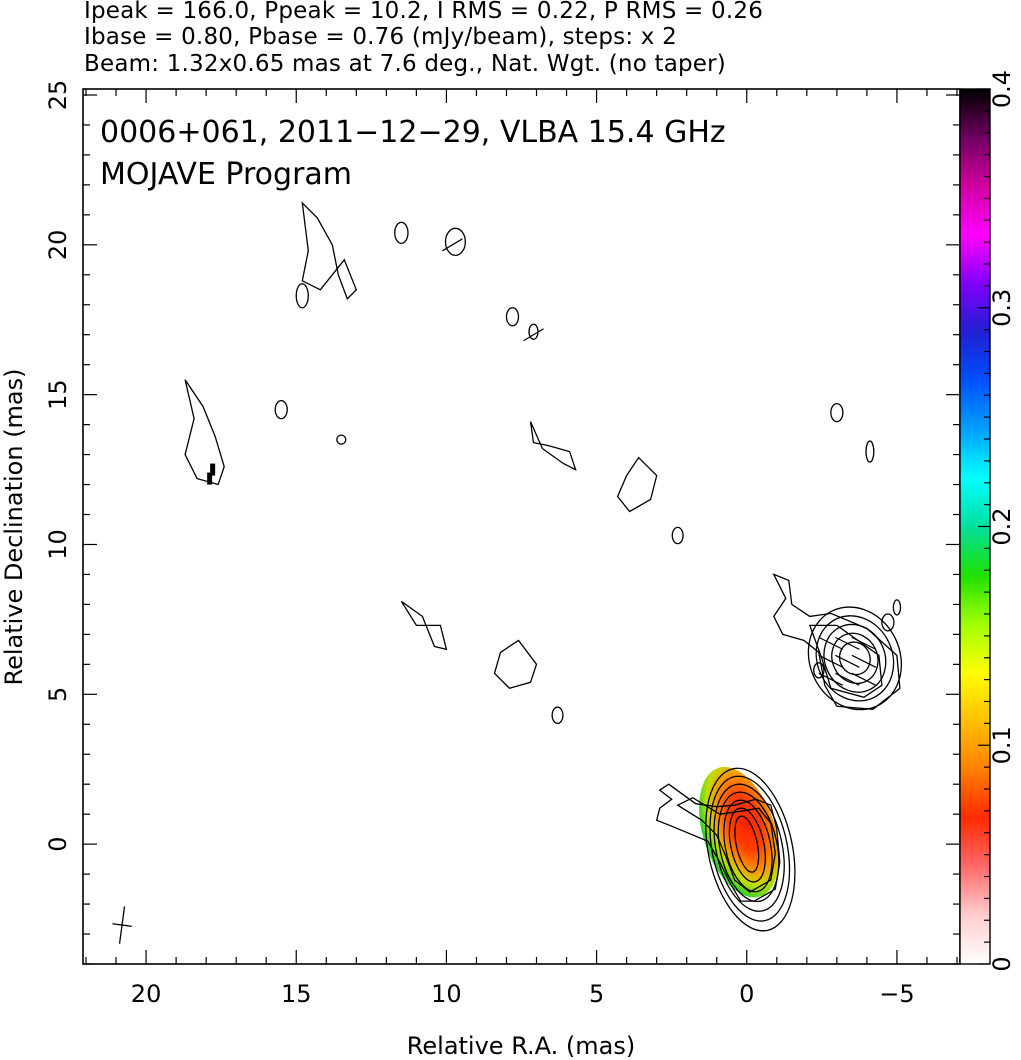 Image resolution: width=1021 pixels, height=1060 pixels. What do you see at coordinates (58, 95) in the screenshot?
I see `y-tick-label: 25` at bounding box center [58, 95].